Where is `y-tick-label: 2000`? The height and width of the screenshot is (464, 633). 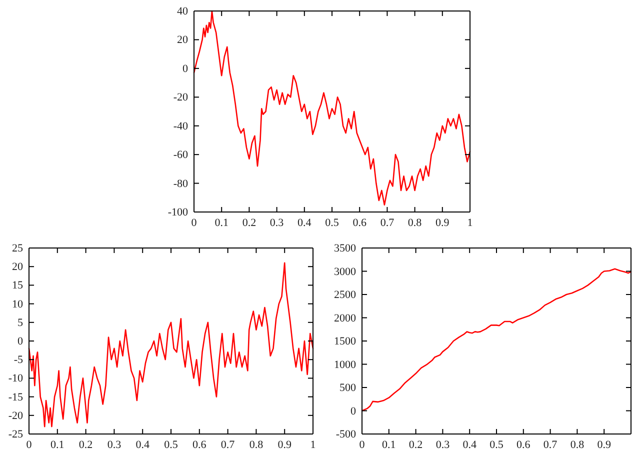
y-tick-label: 2000 is located at coordinates (345, 318).